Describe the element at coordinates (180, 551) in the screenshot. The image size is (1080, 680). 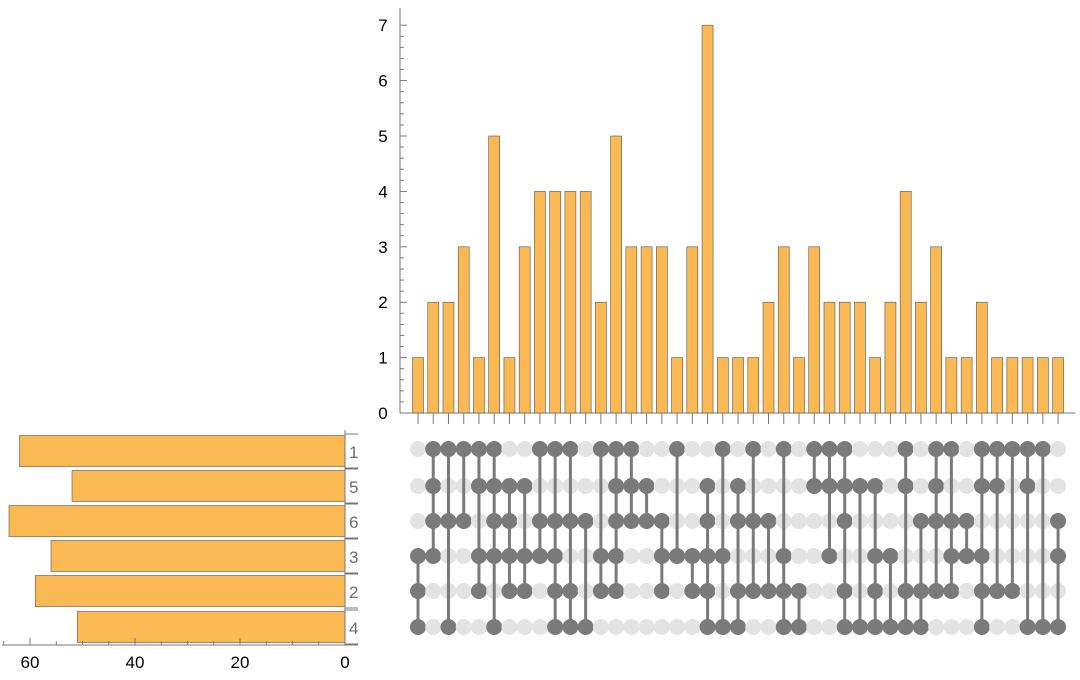
I see `set-size-chart: 1 5 6 3 2 4 60 40 20 0` at that location.